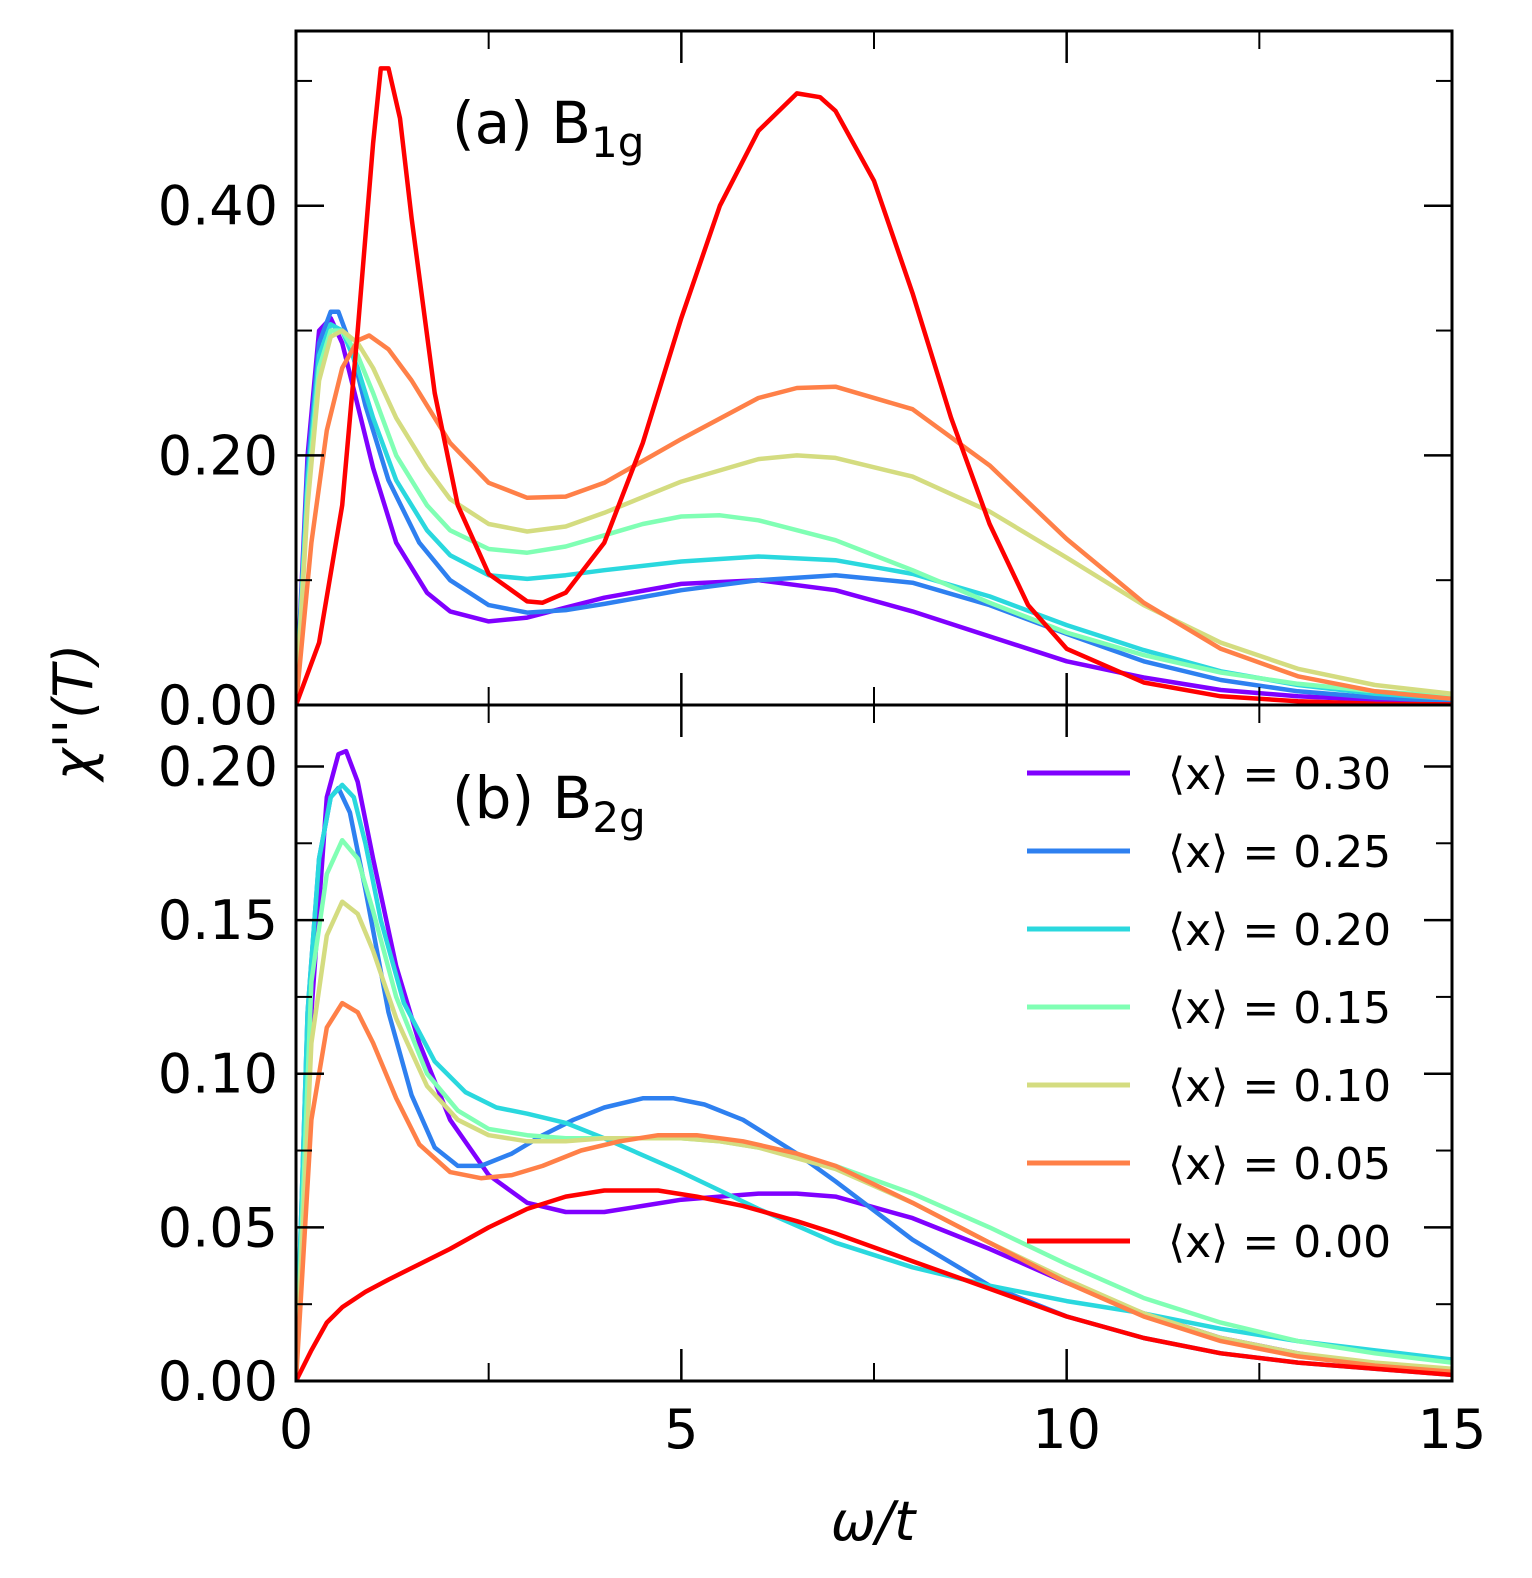 The image size is (1532, 1578). What do you see at coordinates (73, 714) in the screenshot?
I see `y-axis-label: χ''(T)` at bounding box center [73, 714].